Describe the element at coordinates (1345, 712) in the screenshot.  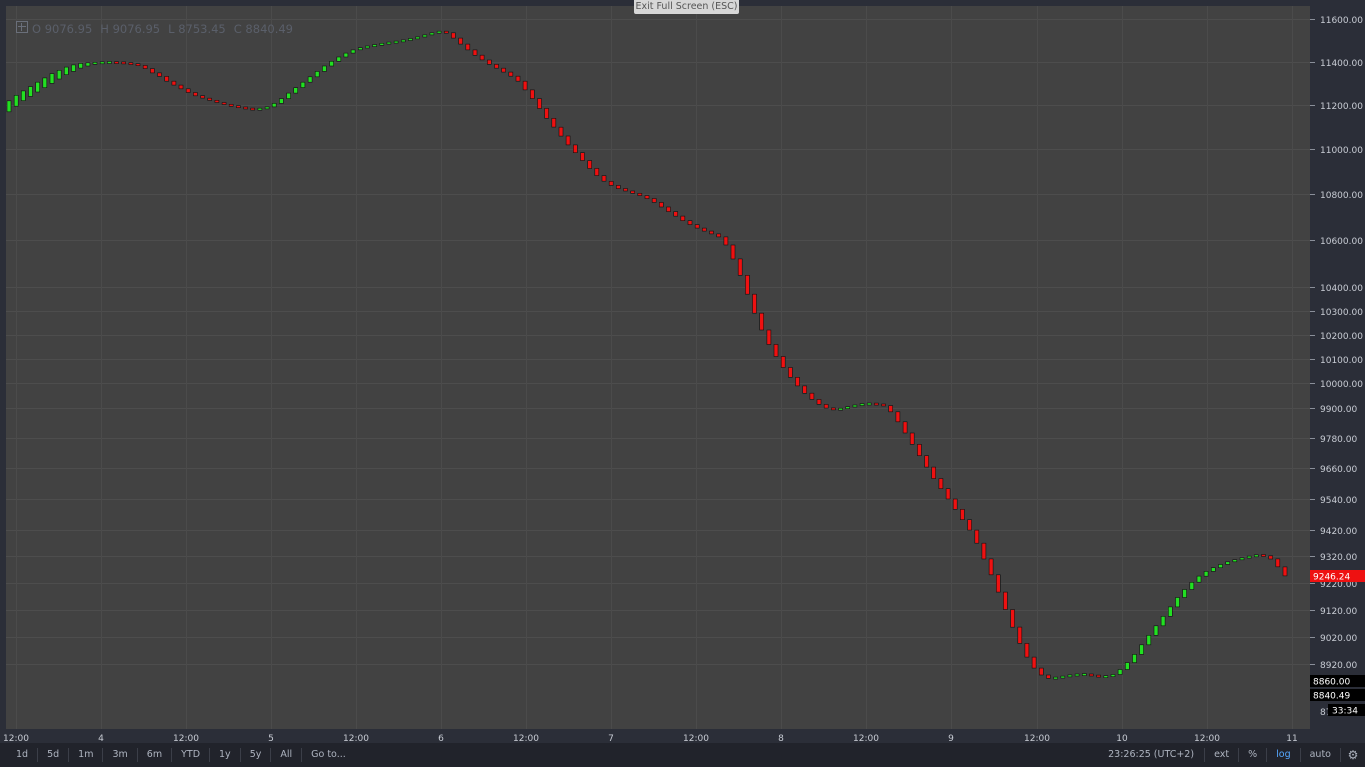
I see `countdown-label: 33:34` at that location.